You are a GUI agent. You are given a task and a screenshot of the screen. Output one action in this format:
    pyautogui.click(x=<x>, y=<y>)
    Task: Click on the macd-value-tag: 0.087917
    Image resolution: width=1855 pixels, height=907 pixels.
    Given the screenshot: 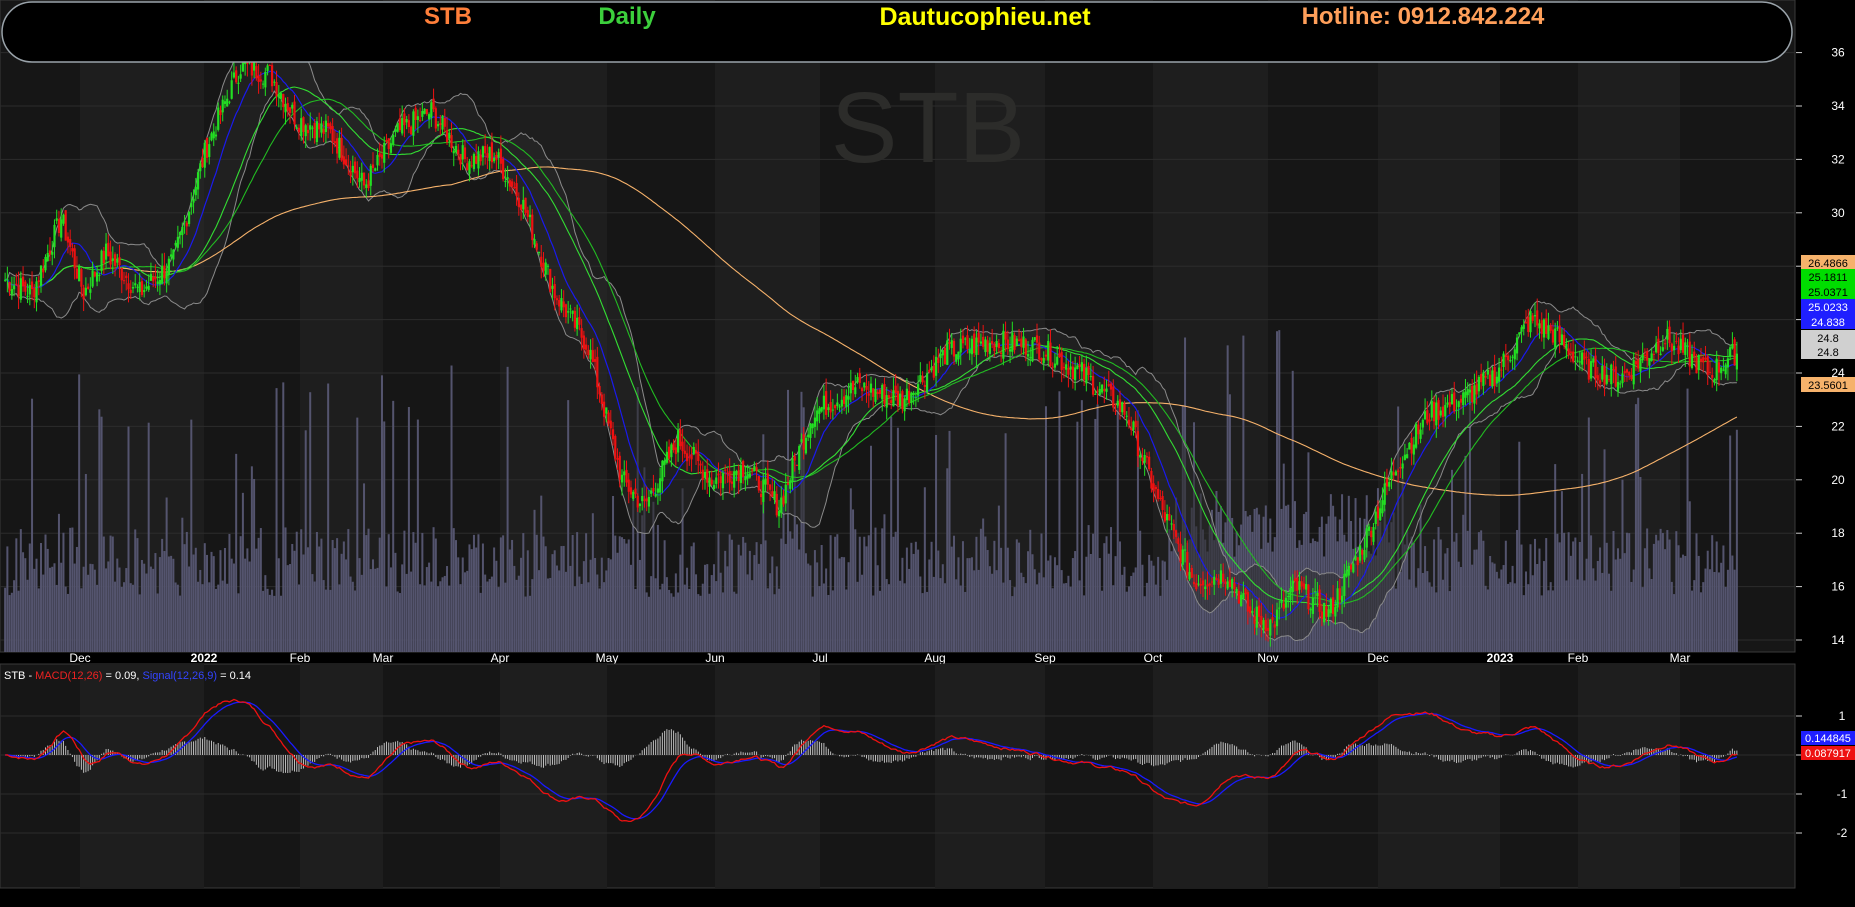 What is the action you would take?
    pyautogui.click(x=1828, y=753)
    